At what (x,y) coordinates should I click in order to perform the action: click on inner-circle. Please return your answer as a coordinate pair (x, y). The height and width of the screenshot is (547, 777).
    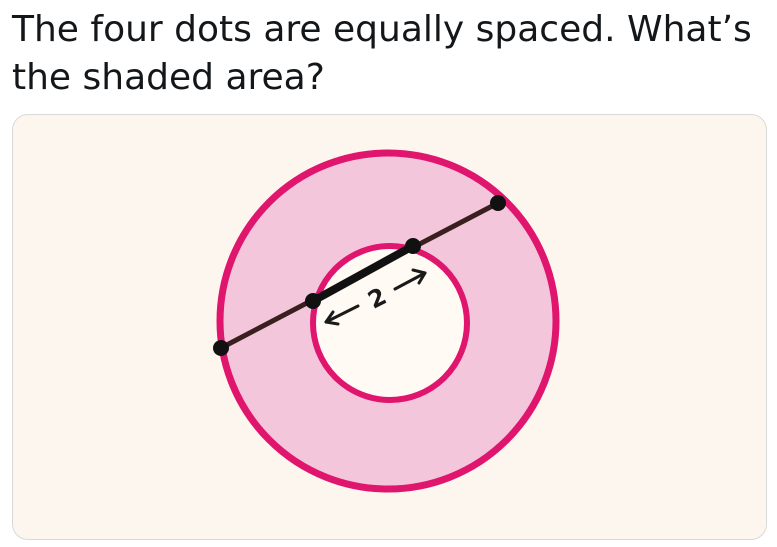
    Looking at the image, I should click on (390, 323).